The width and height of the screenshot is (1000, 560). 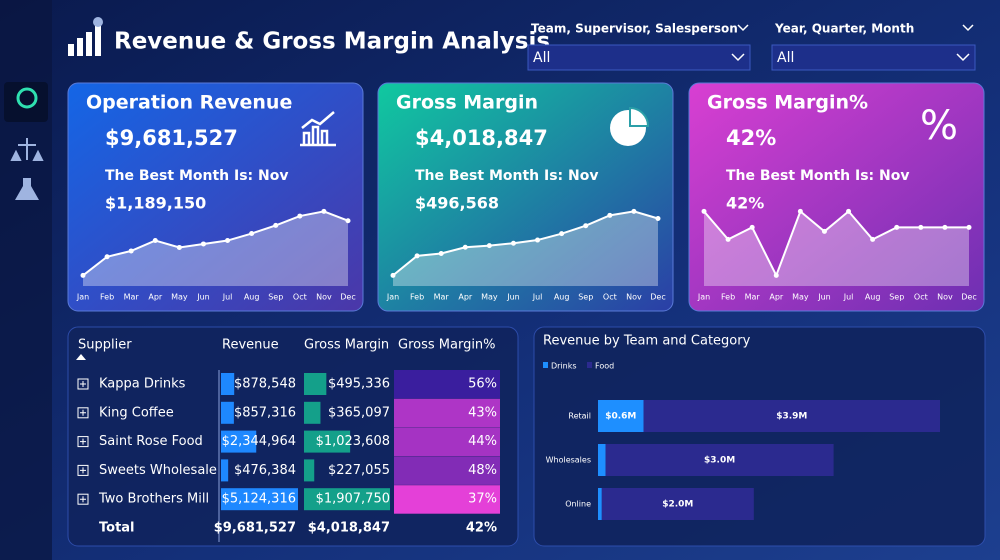 I want to click on best-value: $496,568, so click(x=457, y=203).